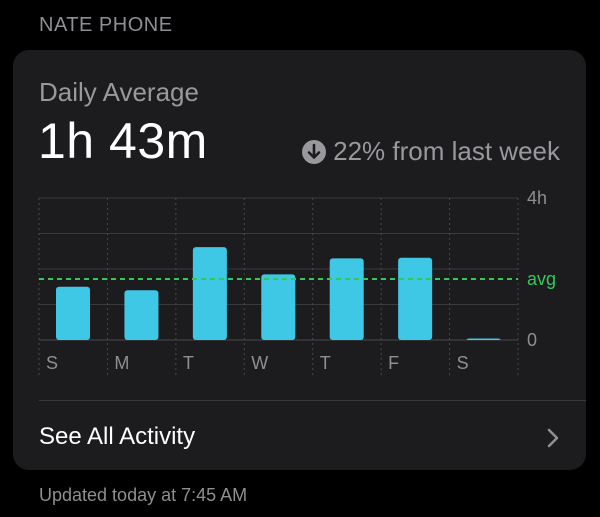 The width and height of the screenshot is (600, 517). Describe the element at coordinates (532, 340) in the screenshot. I see `y-tick-label: 0` at that location.